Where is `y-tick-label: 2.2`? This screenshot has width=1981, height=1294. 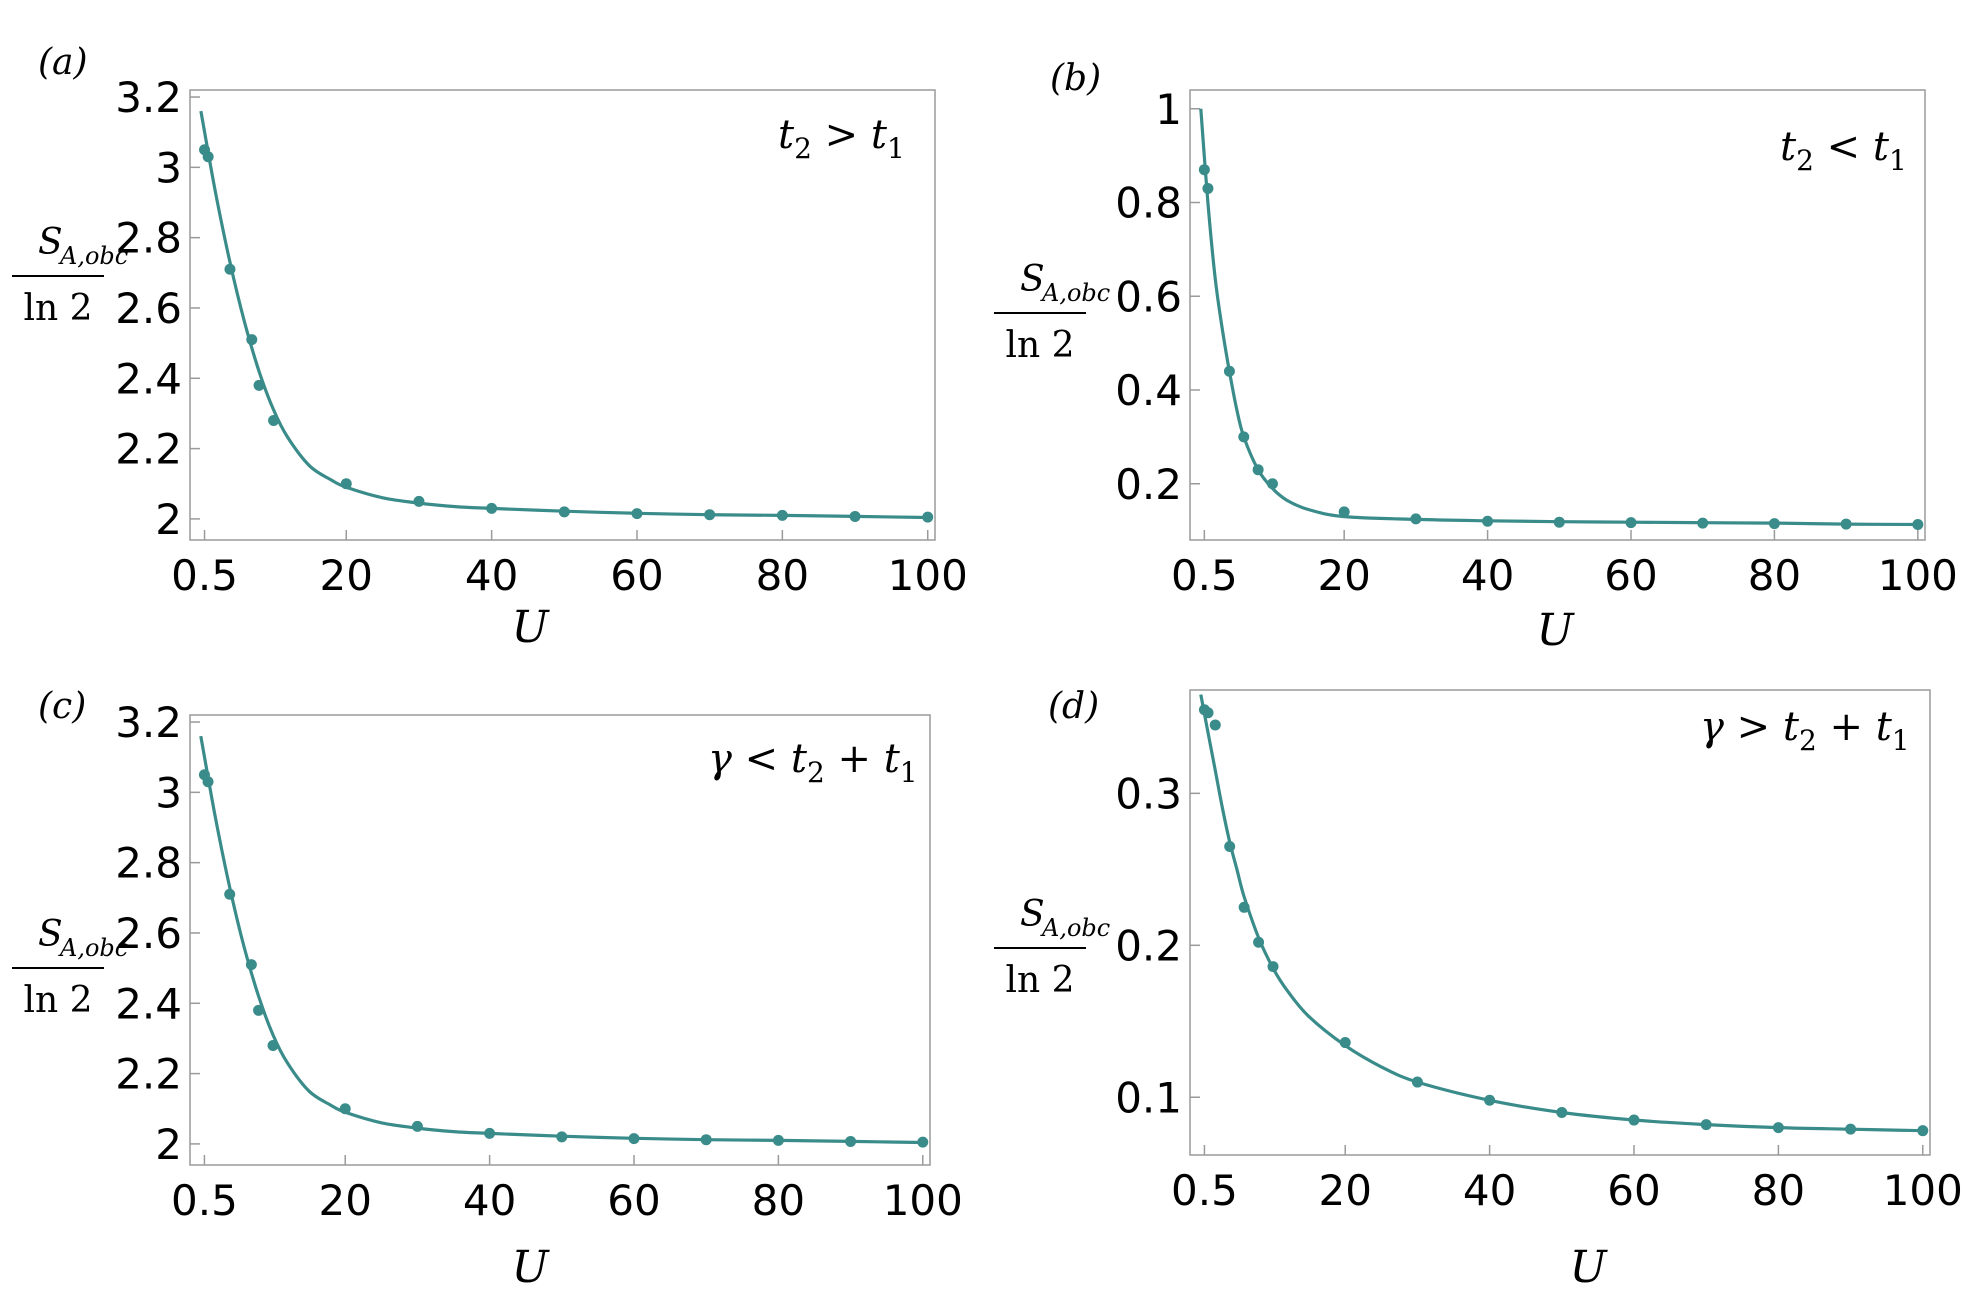
y-tick-label: 2.2 is located at coordinates (148, 449).